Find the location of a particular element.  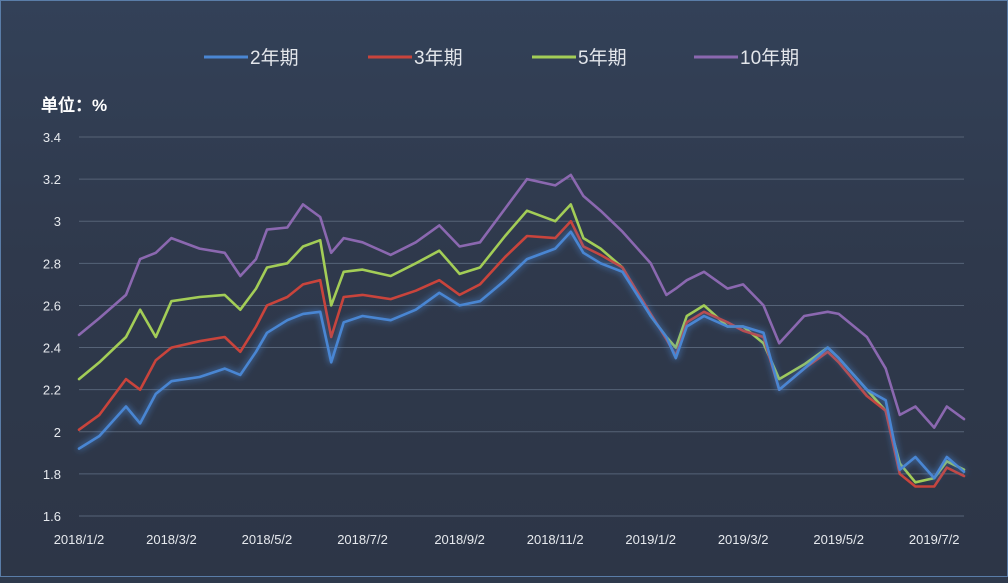

legend: 2年期 3年期 5年期 10年期 is located at coordinates (501, 58).